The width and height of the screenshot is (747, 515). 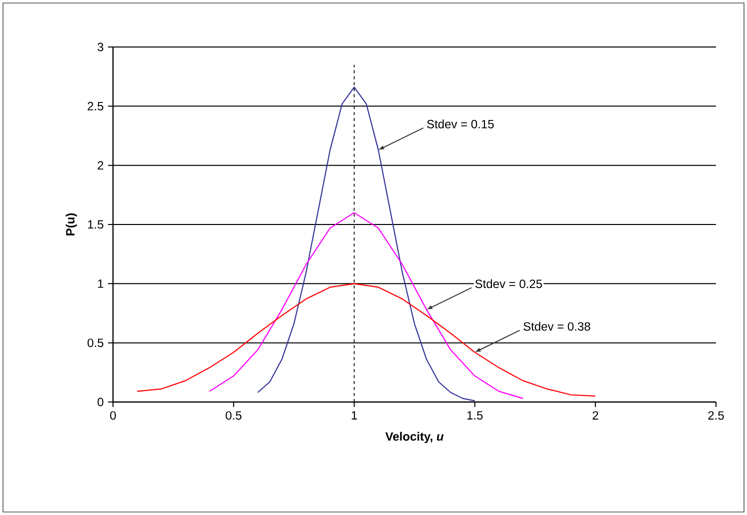 I want to click on y-tick-label: 2, so click(x=101, y=165).